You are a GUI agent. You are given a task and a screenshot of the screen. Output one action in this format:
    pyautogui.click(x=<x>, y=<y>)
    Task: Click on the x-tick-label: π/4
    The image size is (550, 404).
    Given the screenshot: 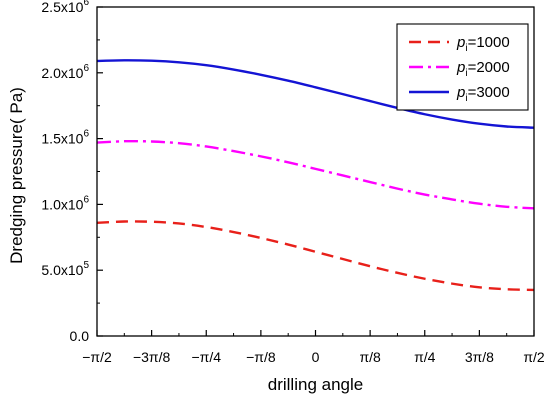 What is the action you would take?
    pyautogui.click(x=425, y=357)
    